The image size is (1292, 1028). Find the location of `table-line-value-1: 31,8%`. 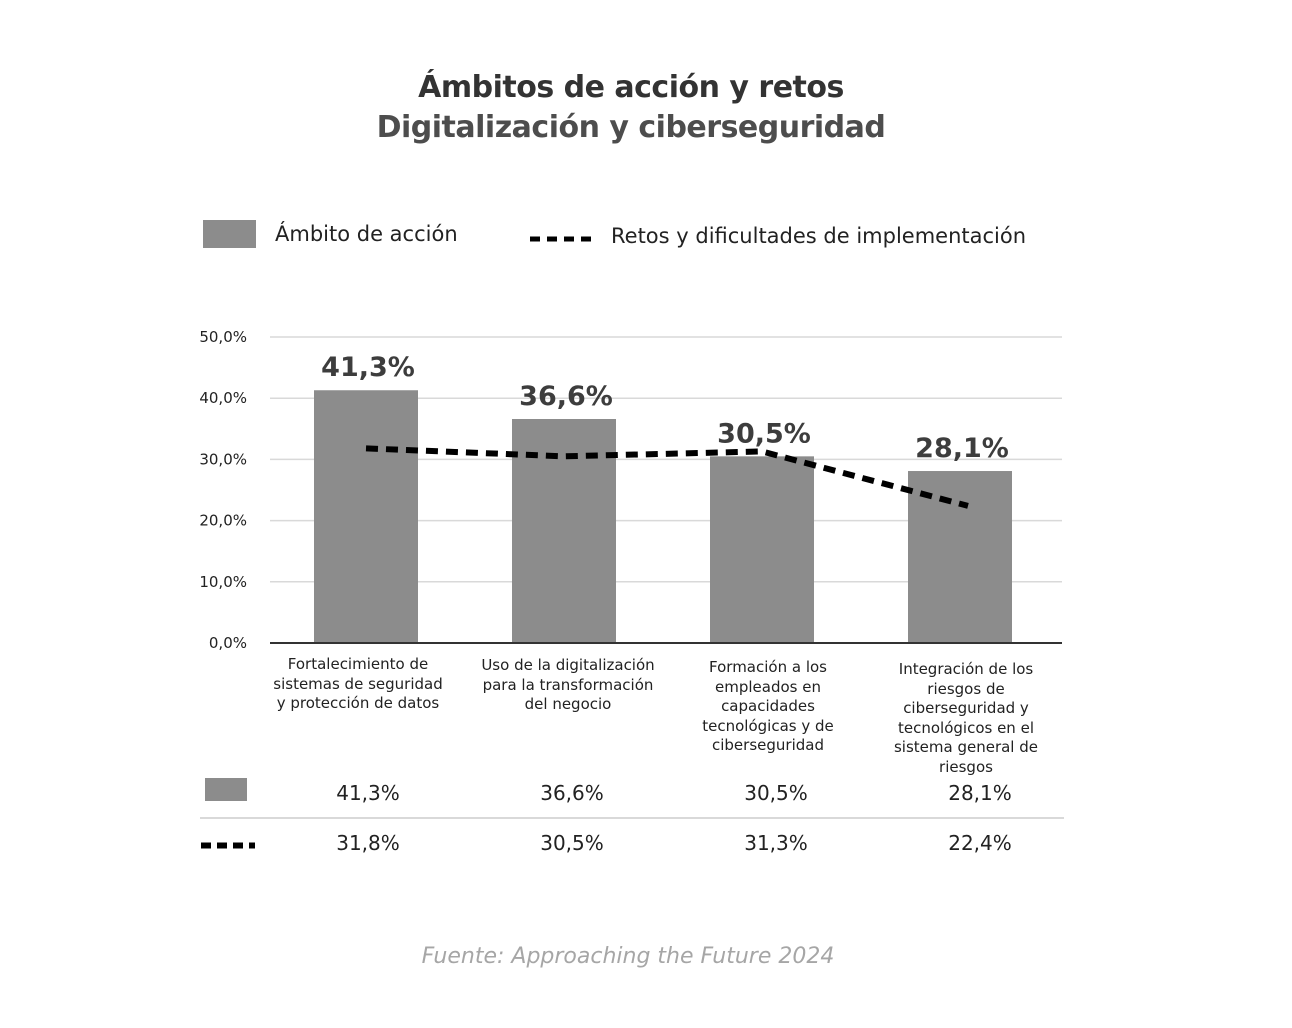

table-line-value-1: 31,8% is located at coordinates (368, 843).